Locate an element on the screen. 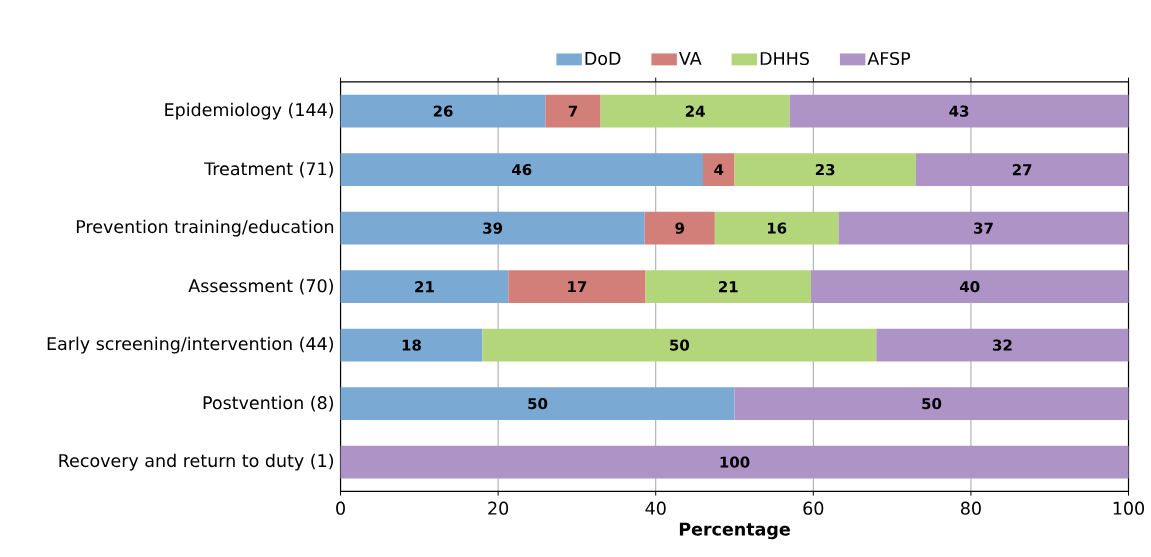 The image size is (1151, 557). x-tick-label: 100 is located at coordinates (1129, 508).